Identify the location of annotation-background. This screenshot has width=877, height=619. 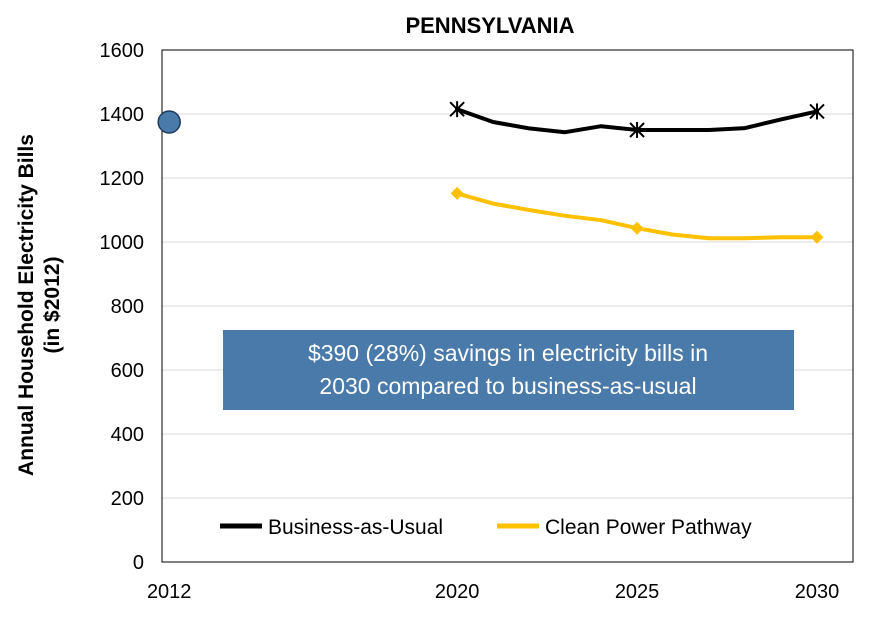
(508, 370).